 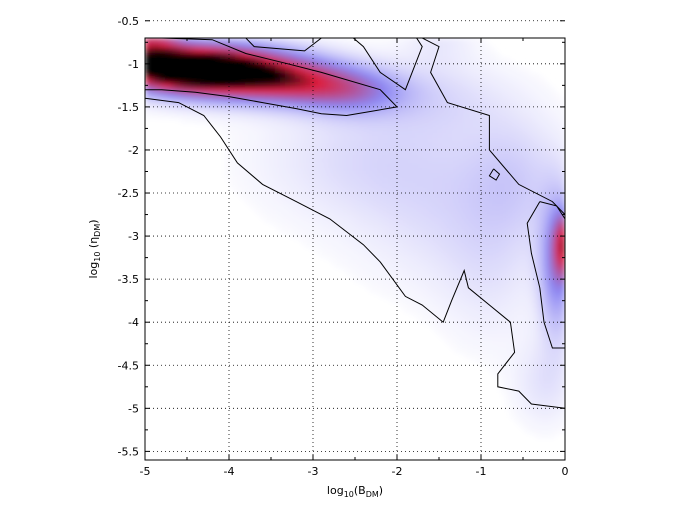 I want to click on y-tick-label: -4.5, so click(x=128, y=365).